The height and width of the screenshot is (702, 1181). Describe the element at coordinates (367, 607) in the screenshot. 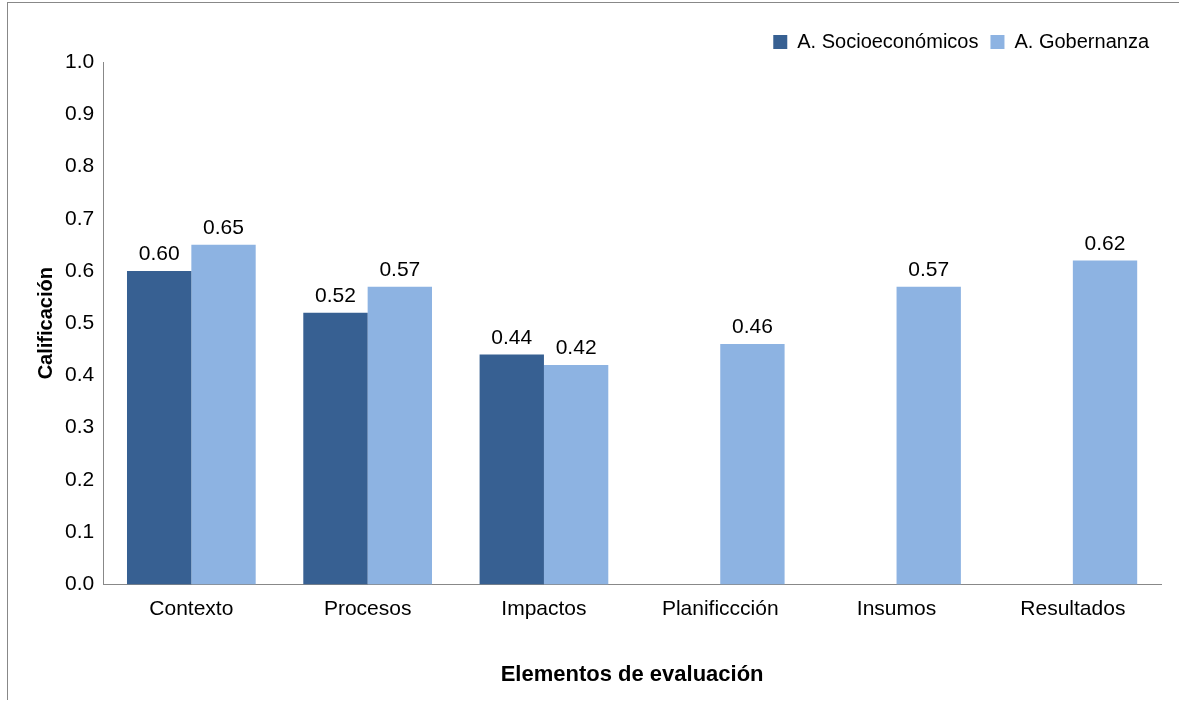

I see `x-tick-label: Procesos` at that location.